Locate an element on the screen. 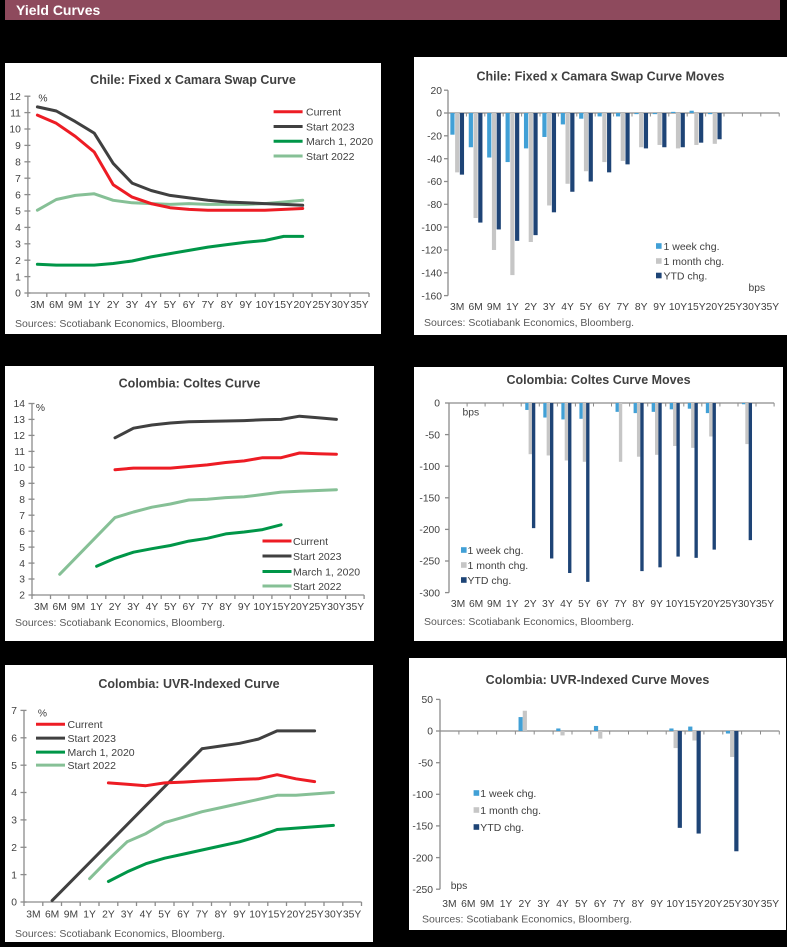 Image resolution: width=787 pixels, height=947 pixels. svg-text:Colombia: UVR-Indexed Curve Mo: Colombia: UVR-Indexed Curve Moves is located at coordinates (598, 680).